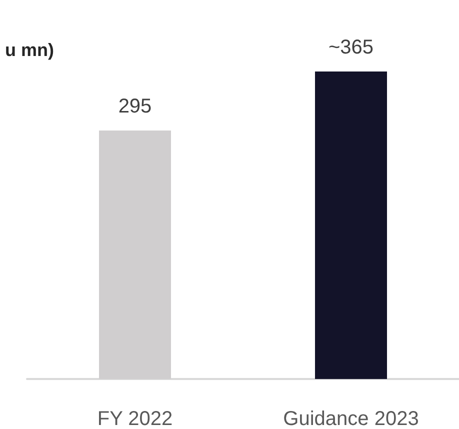 This screenshot has height=429, width=459. I want to click on x-tick-label: Guidance 2023, so click(351, 418).